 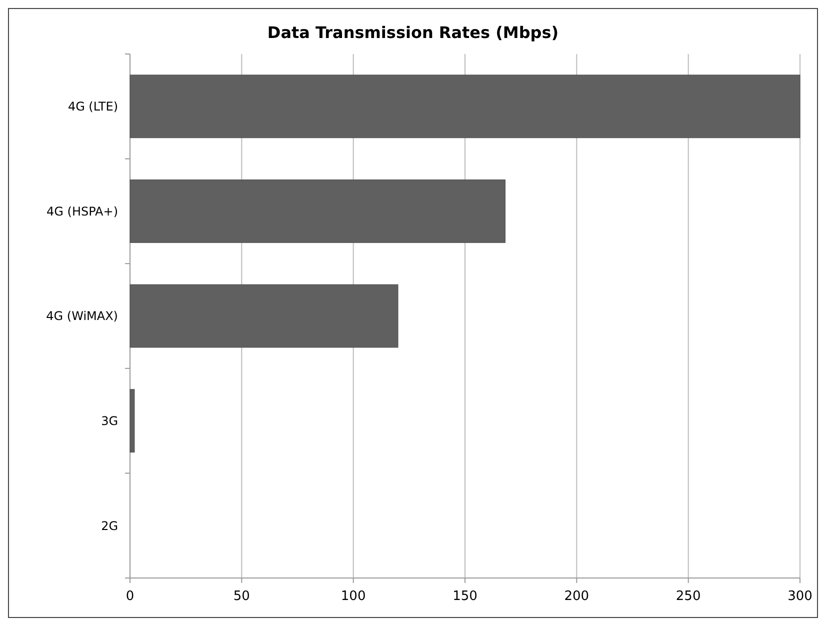 I want to click on y-tick-label: 4G (LTE), so click(x=93, y=107).